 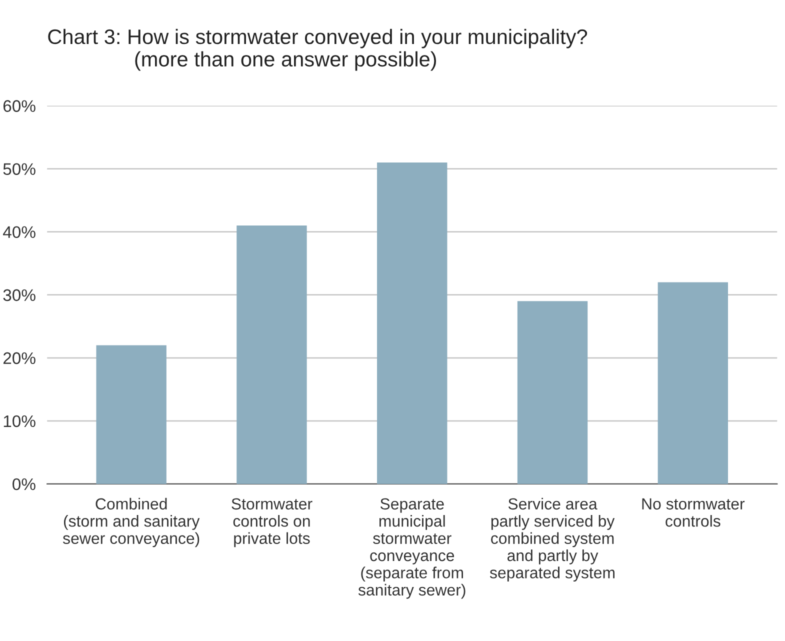 I want to click on x-tick-label: Combined (storm and sanitary sewer conveyance), so click(x=131, y=523).